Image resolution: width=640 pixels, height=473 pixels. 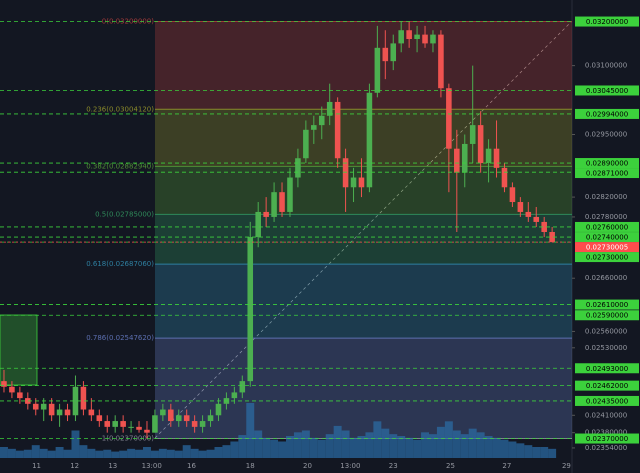 I want to click on price-label: 0.02435000, so click(x=607, y=401).